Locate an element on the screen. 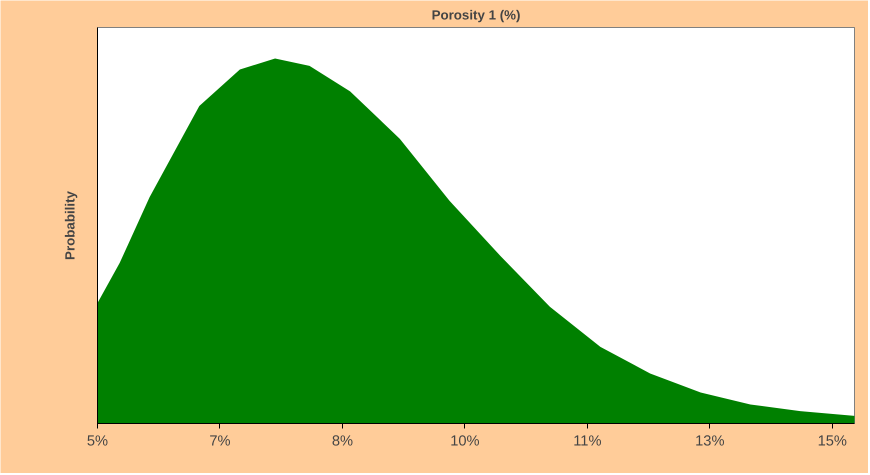 Image resolution: width=870 pixels, height=475 pixels. x-tick-label: 7% is located at coordinates (220, 442).